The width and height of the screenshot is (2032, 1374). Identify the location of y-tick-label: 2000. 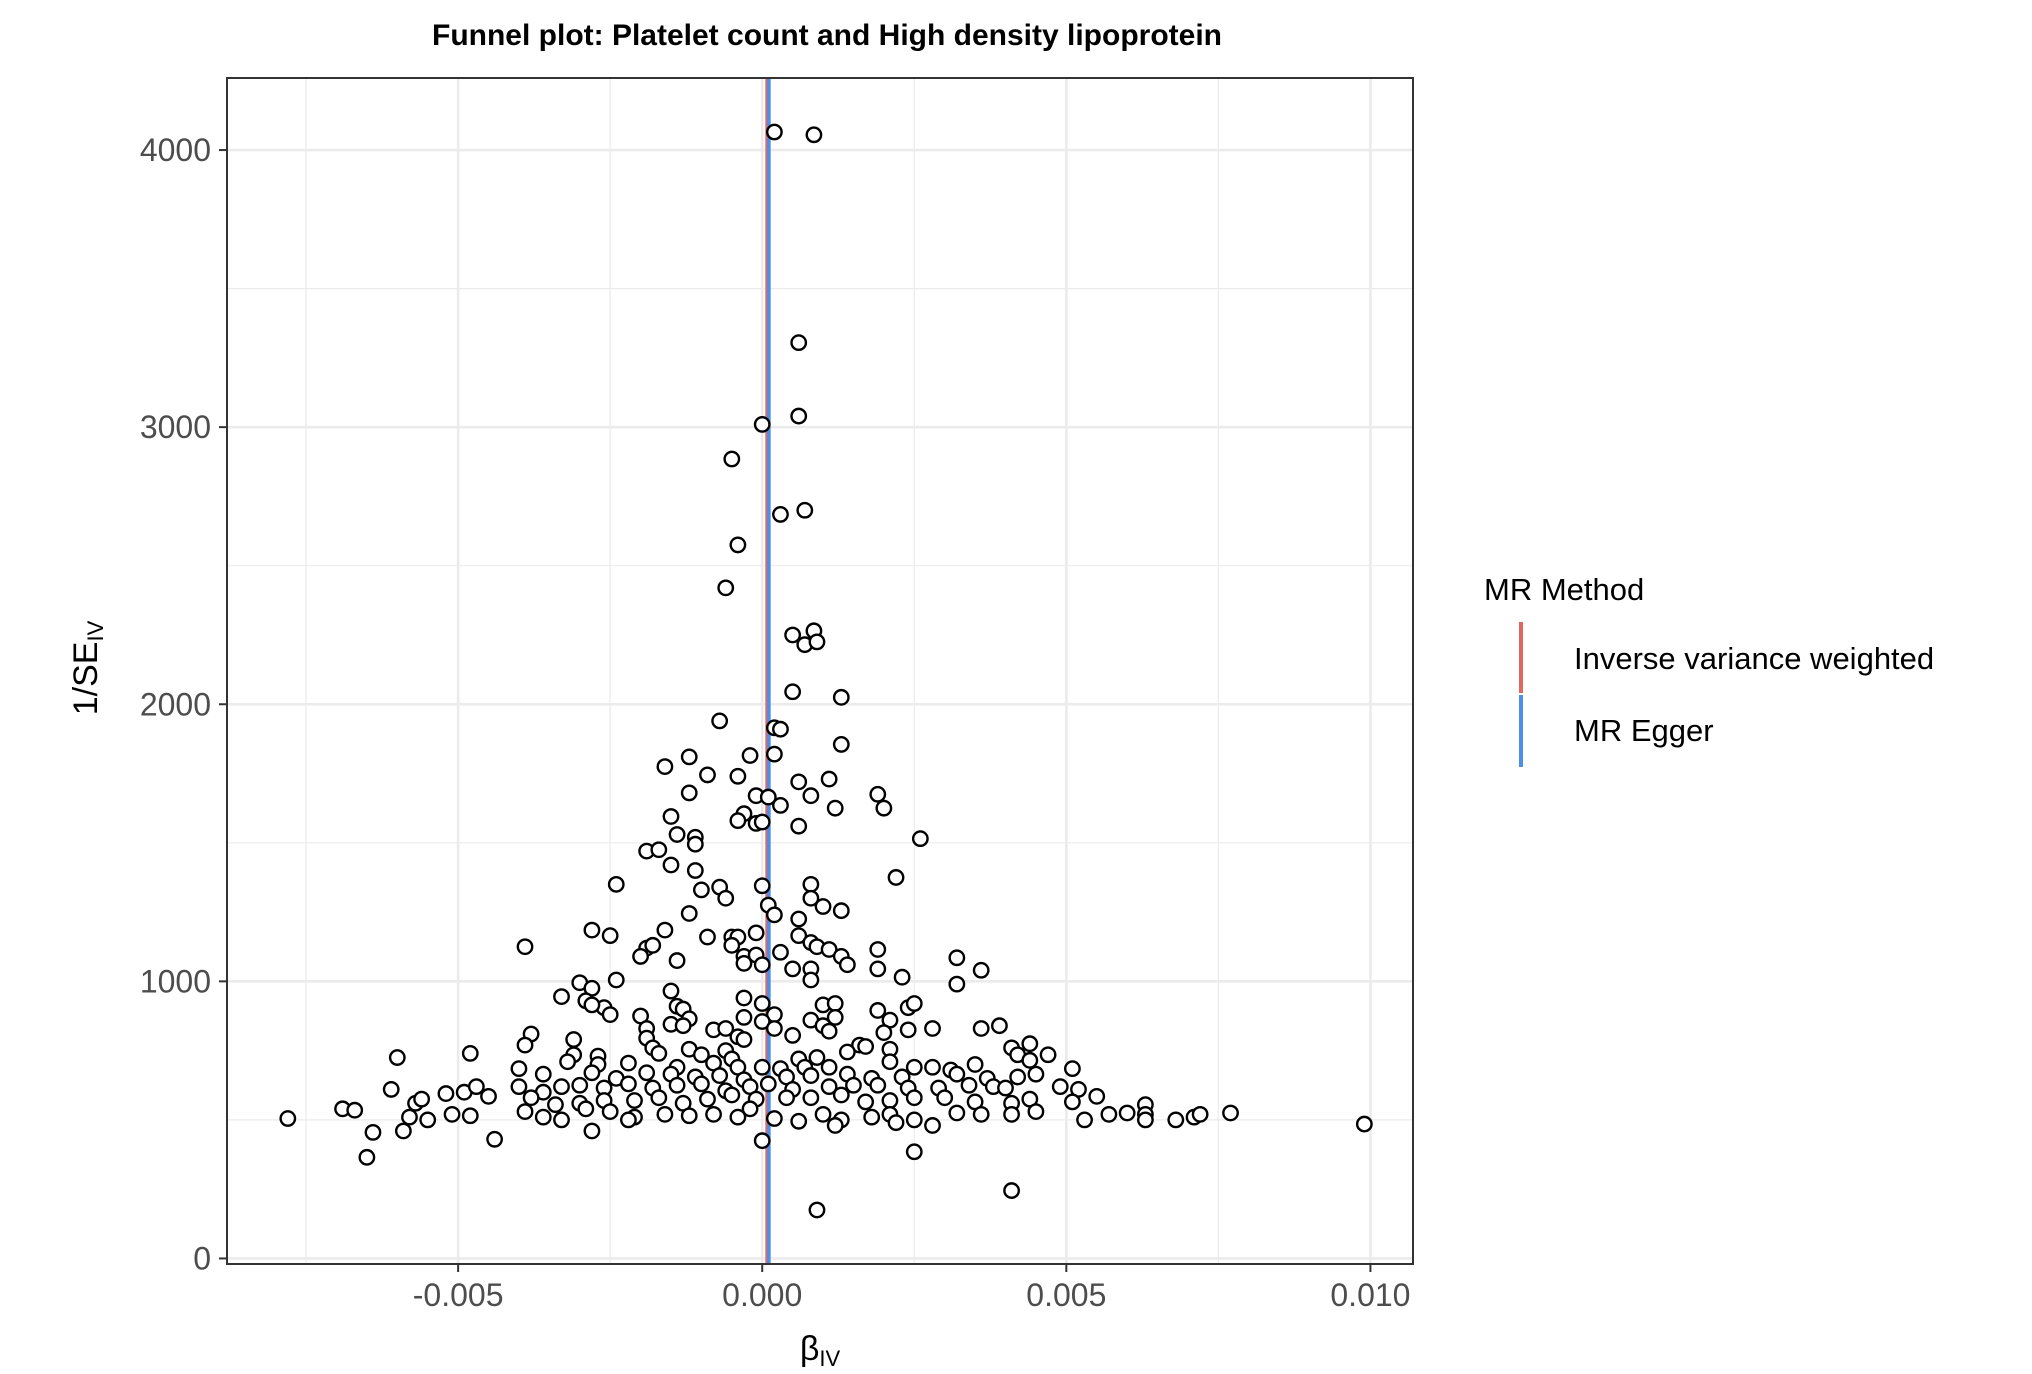
(175, 704).